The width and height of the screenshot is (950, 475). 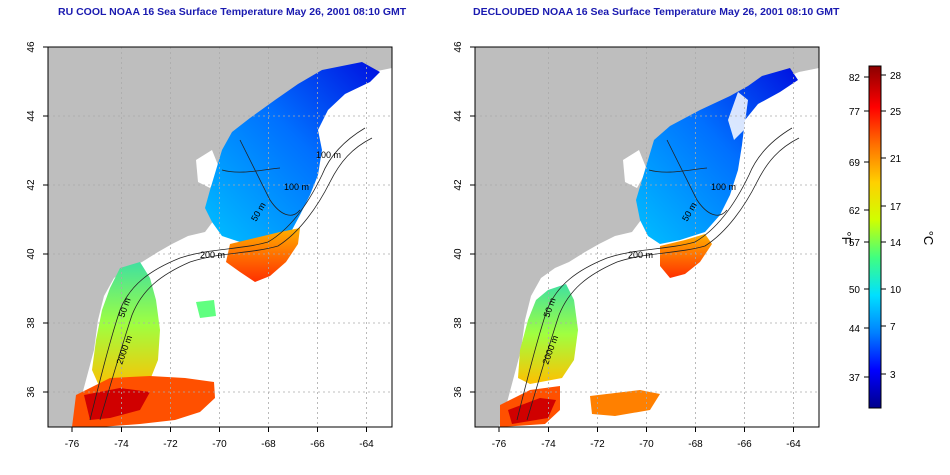 What do you see at coordinates (458, 254) in the screenshot?
I see `right-y-tick-label: 40` at bounding box center [458, 254].